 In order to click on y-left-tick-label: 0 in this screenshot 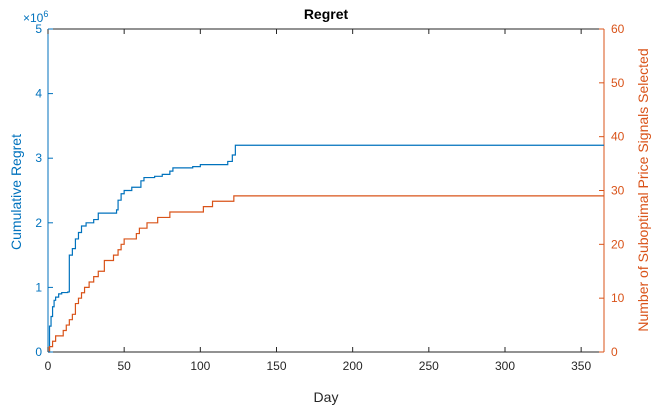, I will do `click(38, 352)`.